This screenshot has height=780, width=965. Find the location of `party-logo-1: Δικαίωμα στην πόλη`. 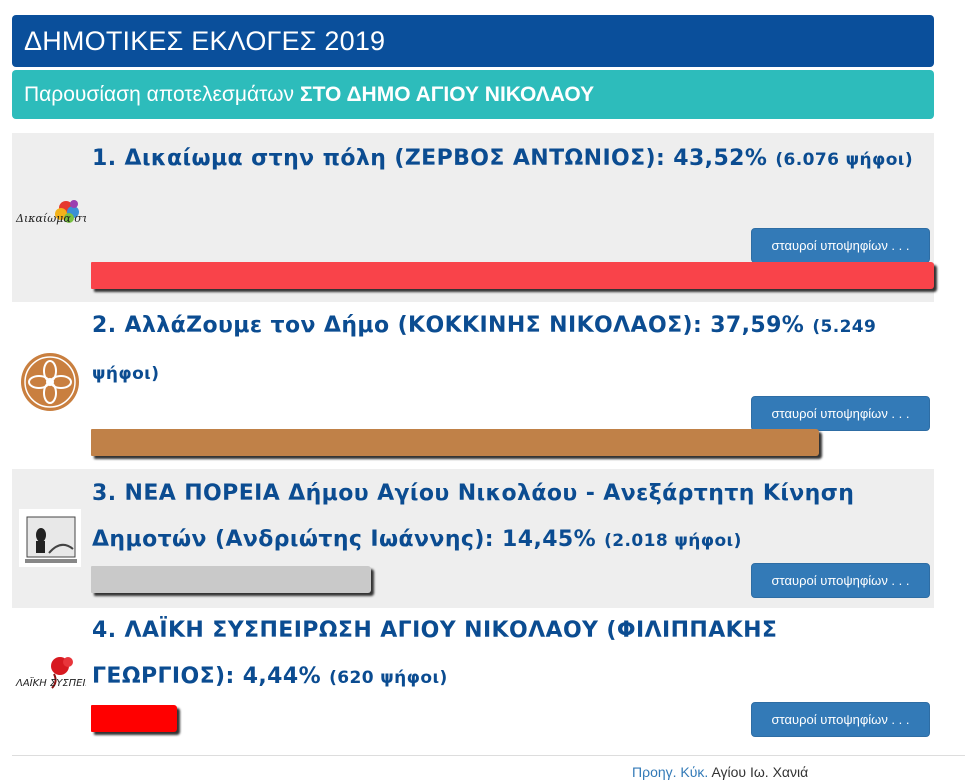

party-logo-1: Δικαίωμα στην πόλη is located at coordinates (50, 218).